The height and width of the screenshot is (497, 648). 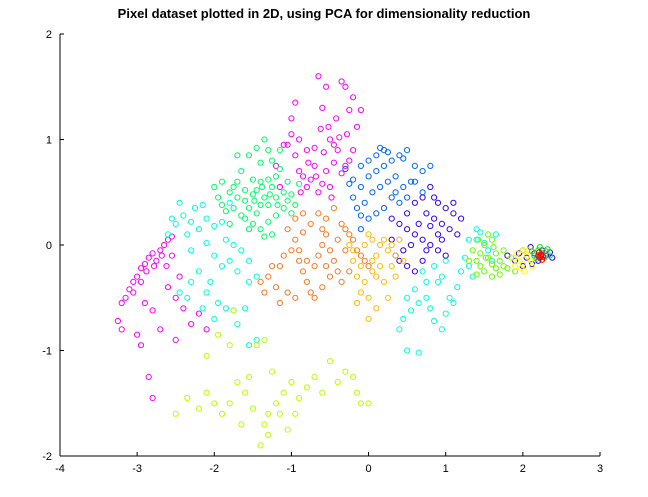 What do you see at coordinates (523, 469) in the screenshot?
I see `x-tick-label: 2` at bounding box center [523, 469].